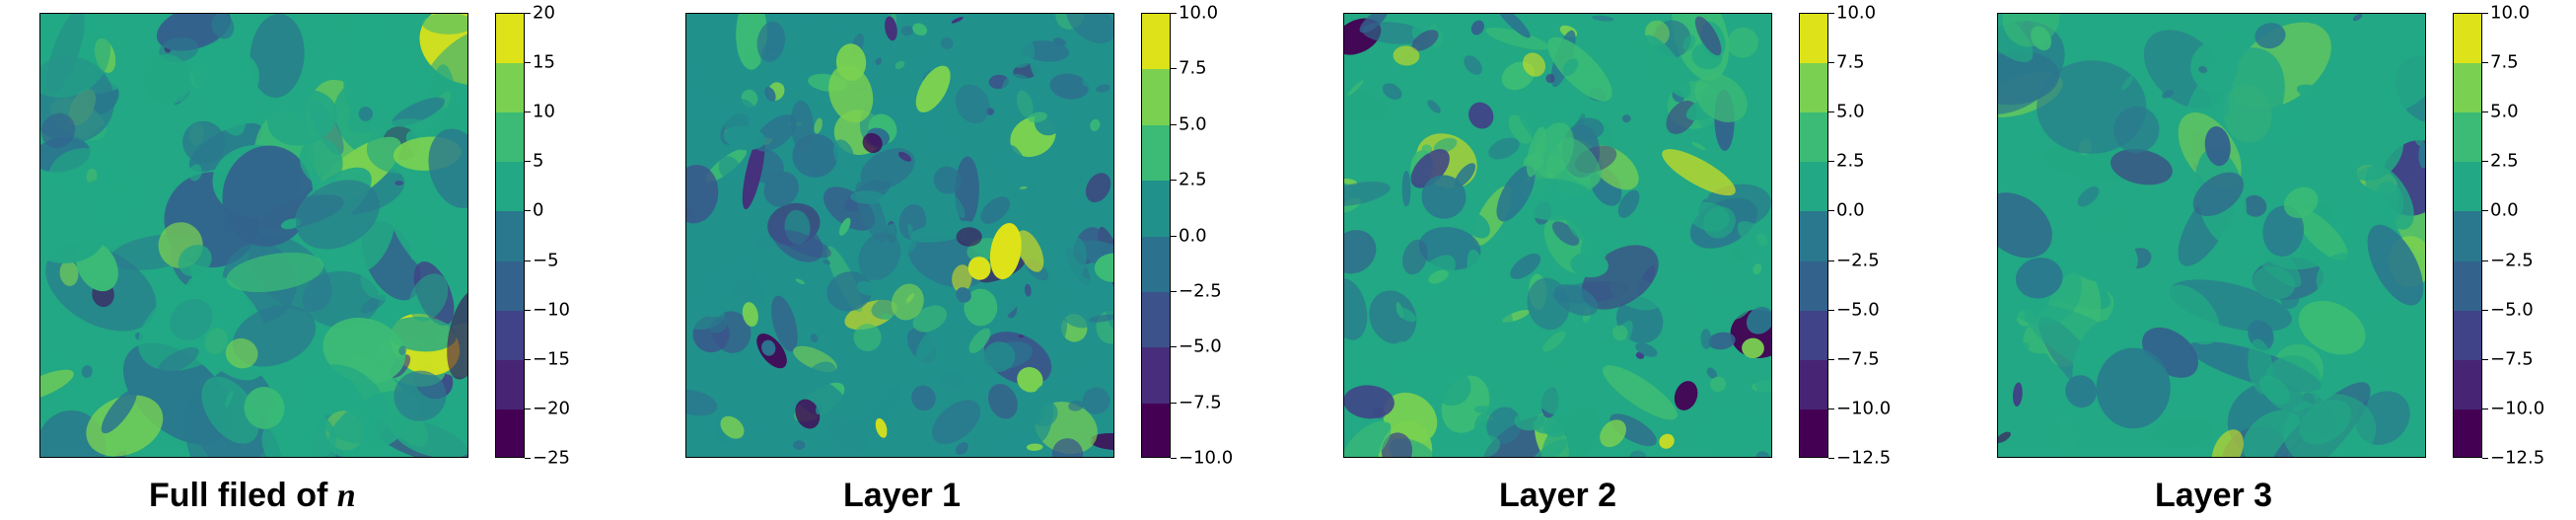 The height and width of the screenshot is (520, 2576). Describe the element at coordinates (1193, 68) in the screenshot. I see `colorbar-tick-label: 7.5` at that location.